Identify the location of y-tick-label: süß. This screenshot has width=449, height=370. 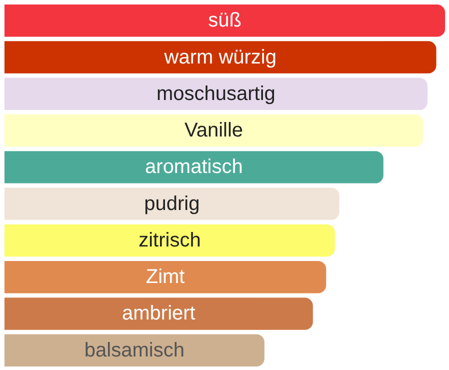
(225, 21).